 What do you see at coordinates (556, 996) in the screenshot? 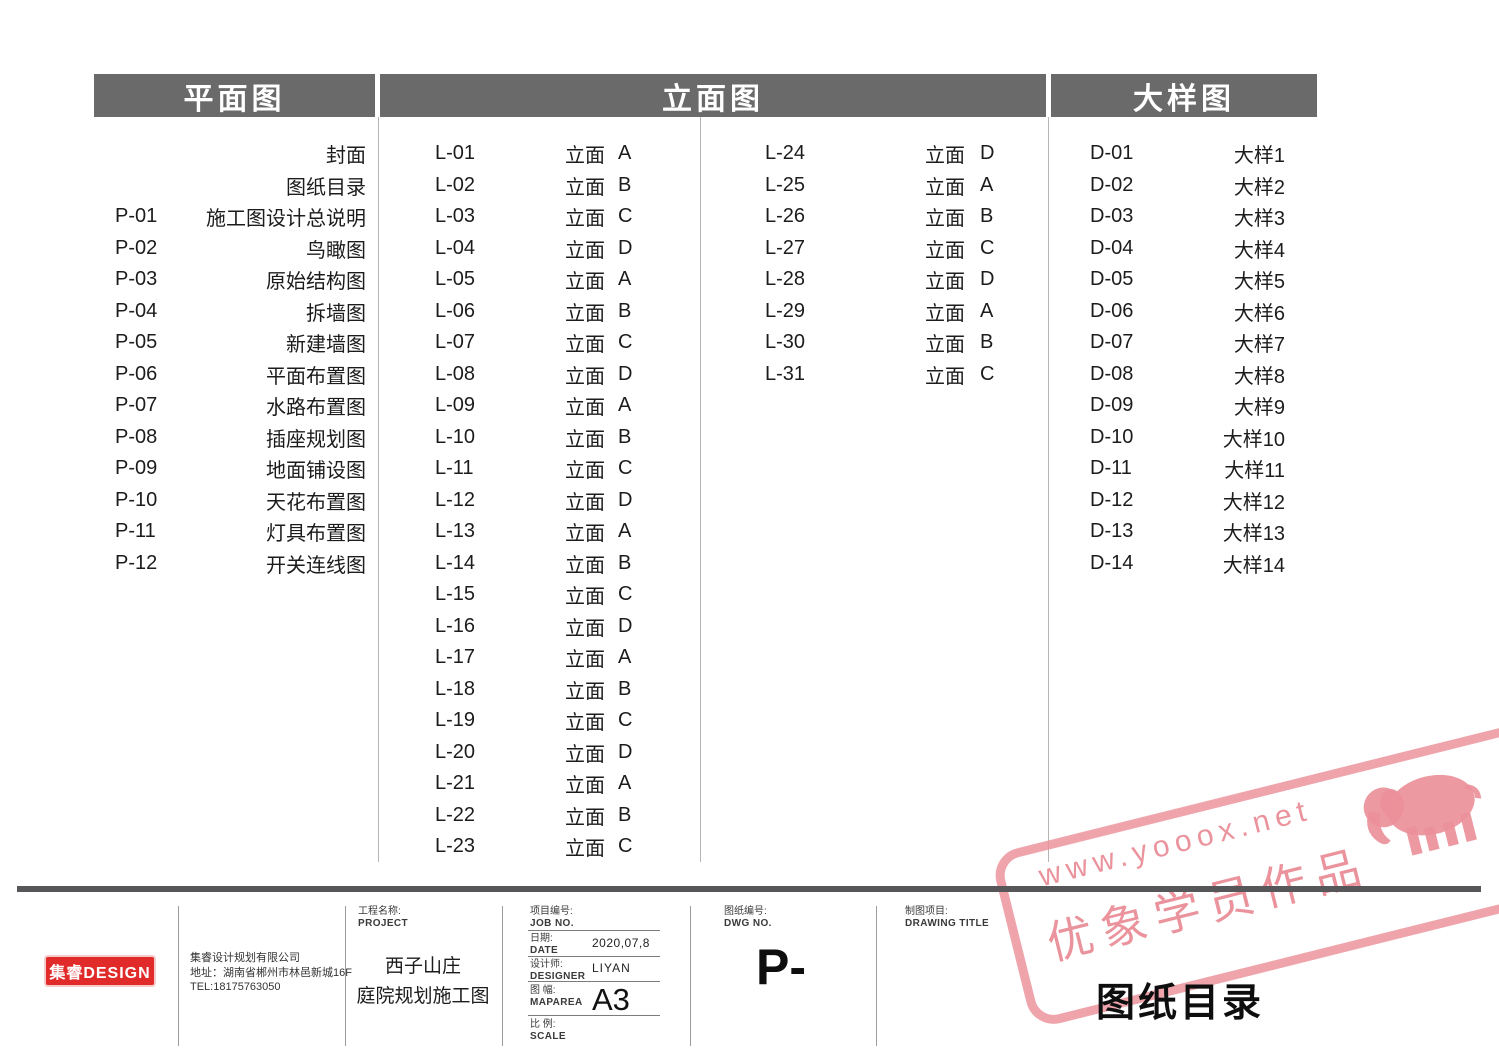
I see `map-area-label: 图 幅: MAPAREA` at bounding box center [556, 996].